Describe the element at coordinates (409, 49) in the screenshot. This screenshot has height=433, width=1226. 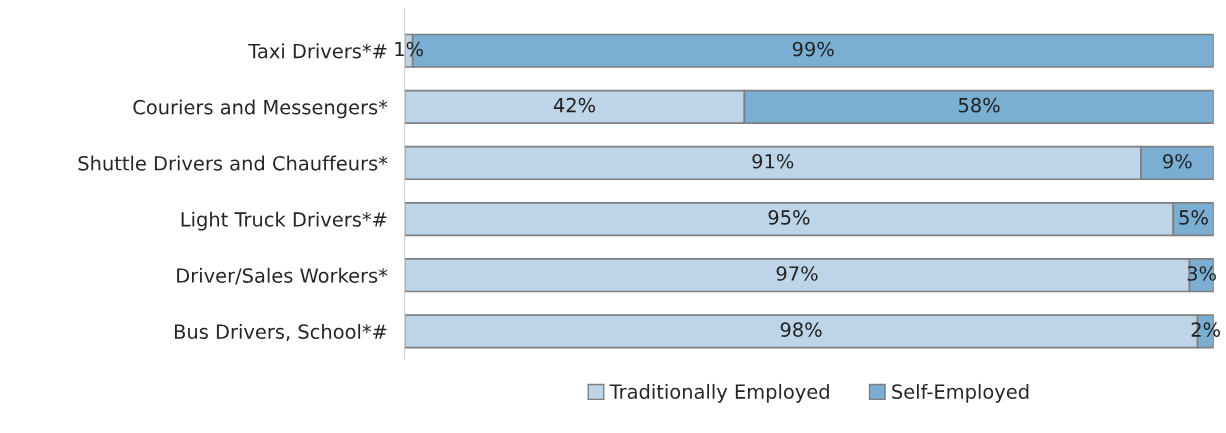
I see `data-label: 1%` at that location.